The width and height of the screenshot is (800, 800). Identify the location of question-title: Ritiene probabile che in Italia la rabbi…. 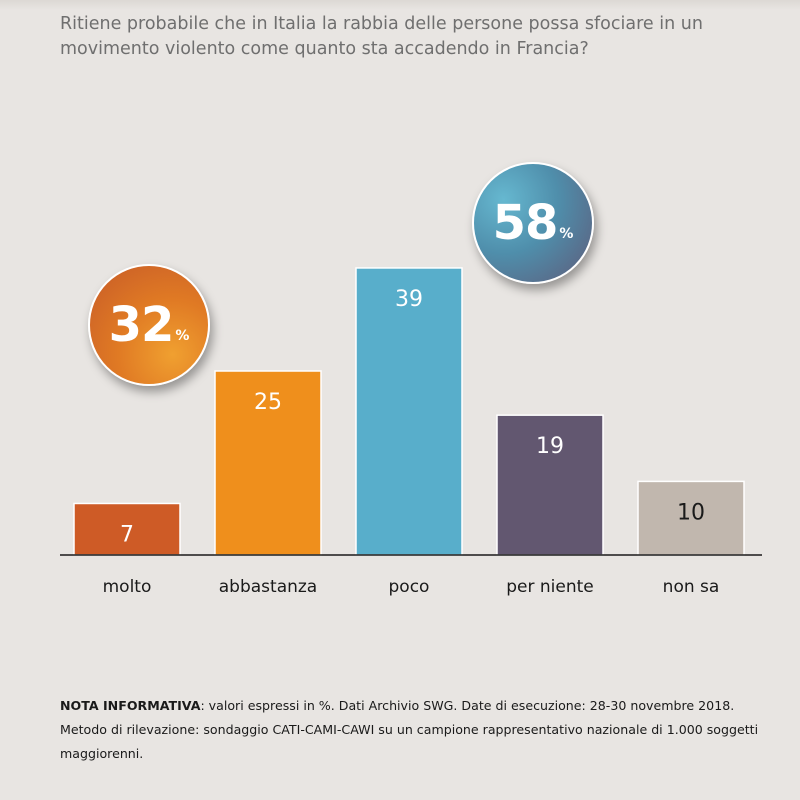
(381, 36).